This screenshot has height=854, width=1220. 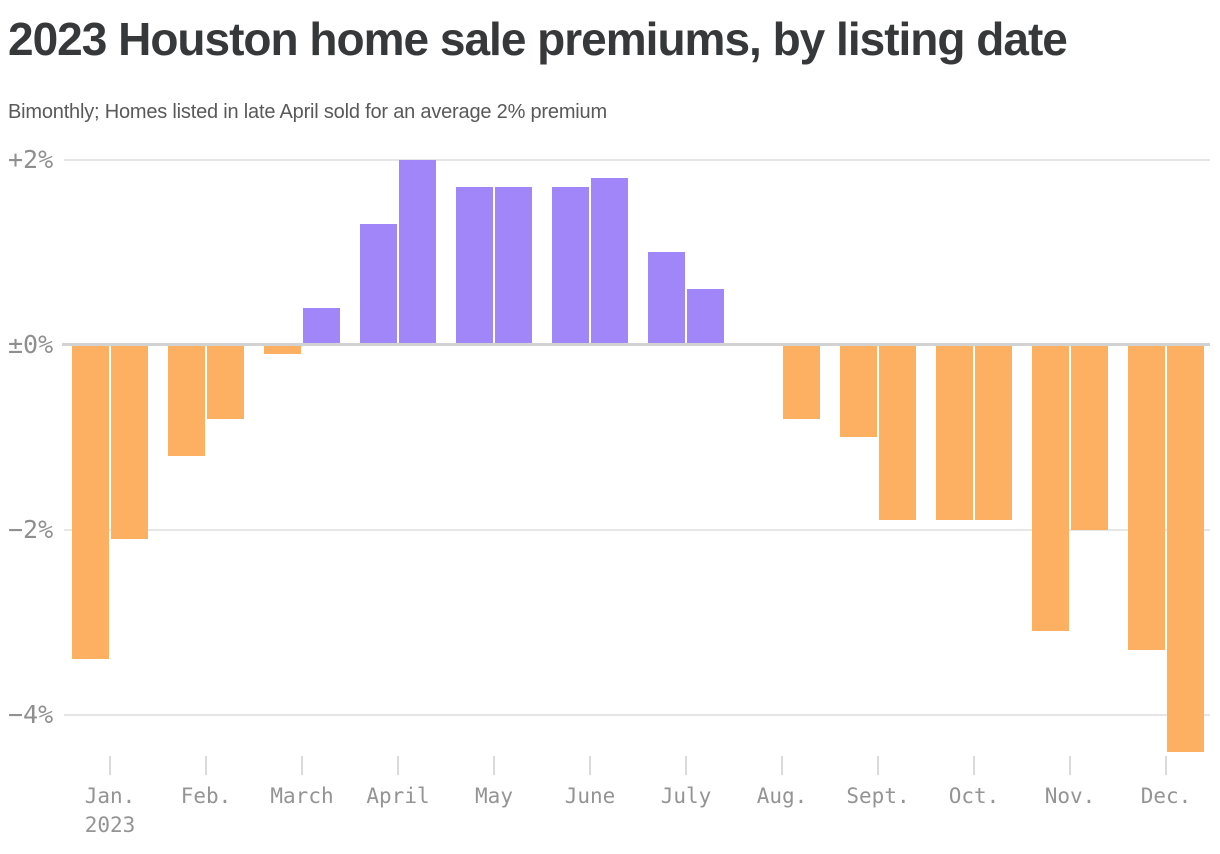 I want to click on bar-jan-late, so click(x=129, y=441).